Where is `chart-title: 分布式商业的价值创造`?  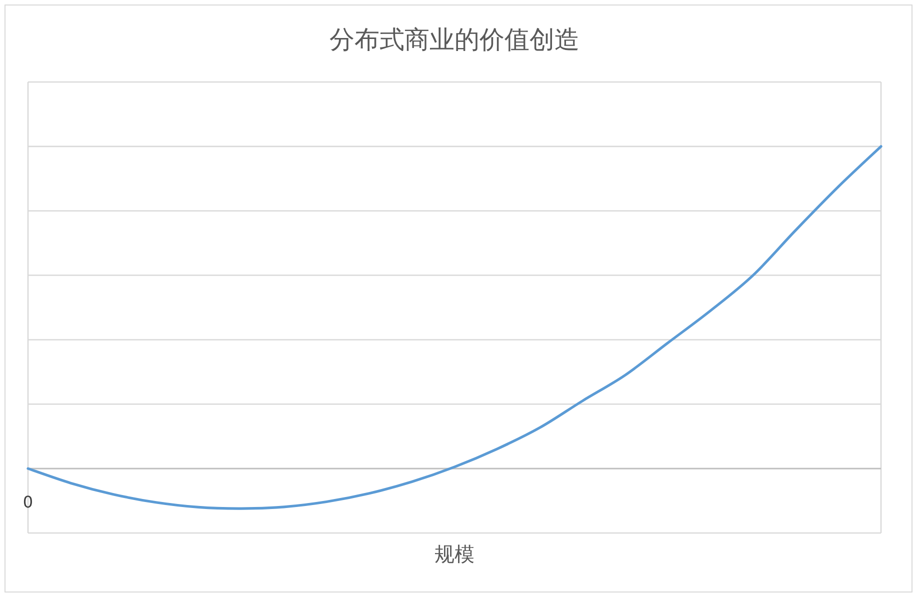 chart-title: 分布式商业的价值创造 is located at coordinates (455, 39).